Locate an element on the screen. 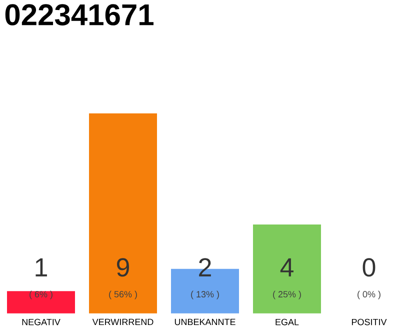  annotation: ( 0% ) is located at coordinates (369, 295).